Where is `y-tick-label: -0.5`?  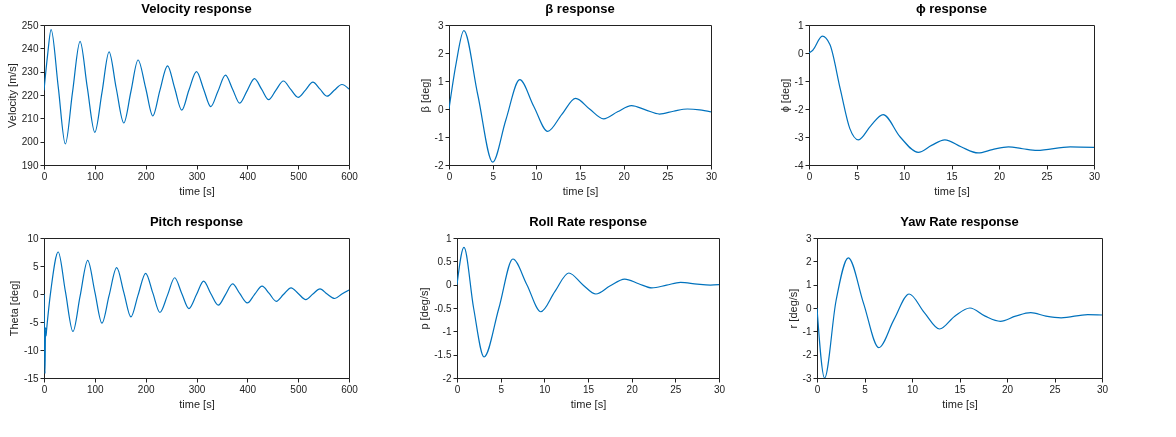 y-tick-label: -0.5 is located at coordinates (443, 308).